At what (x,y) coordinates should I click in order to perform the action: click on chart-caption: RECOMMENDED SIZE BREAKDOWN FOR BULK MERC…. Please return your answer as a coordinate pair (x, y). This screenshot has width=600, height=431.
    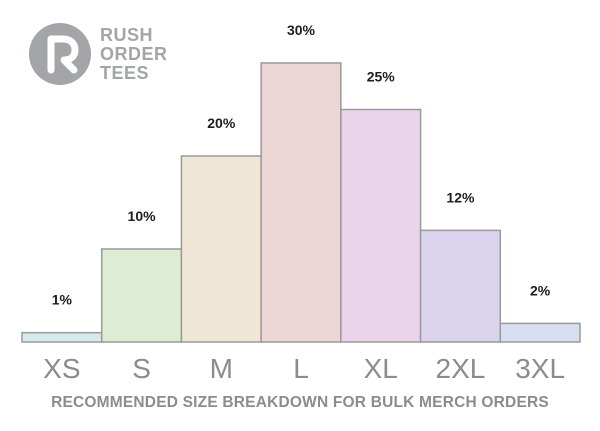
    Looking at the image, I should click on (300, 402).